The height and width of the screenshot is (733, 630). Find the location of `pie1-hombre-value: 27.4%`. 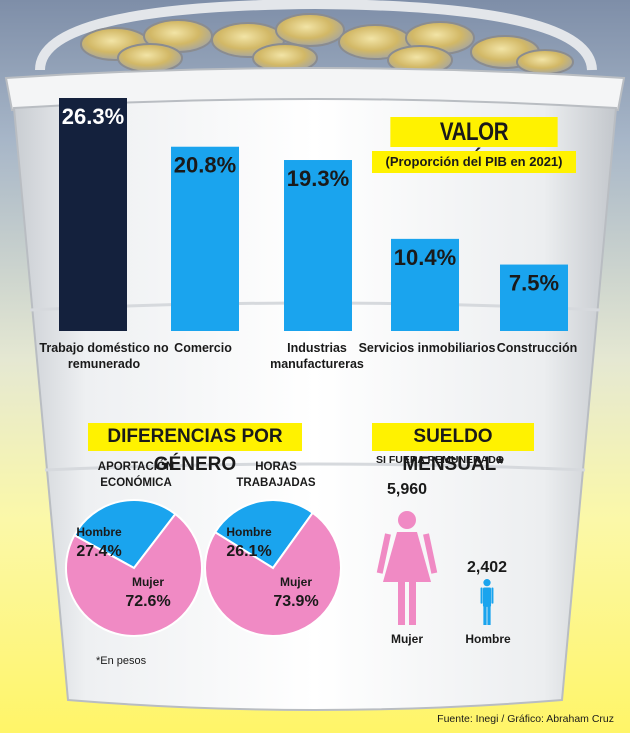

pie1-hombre-value: 27.4% is located at coordinates (99, 551).